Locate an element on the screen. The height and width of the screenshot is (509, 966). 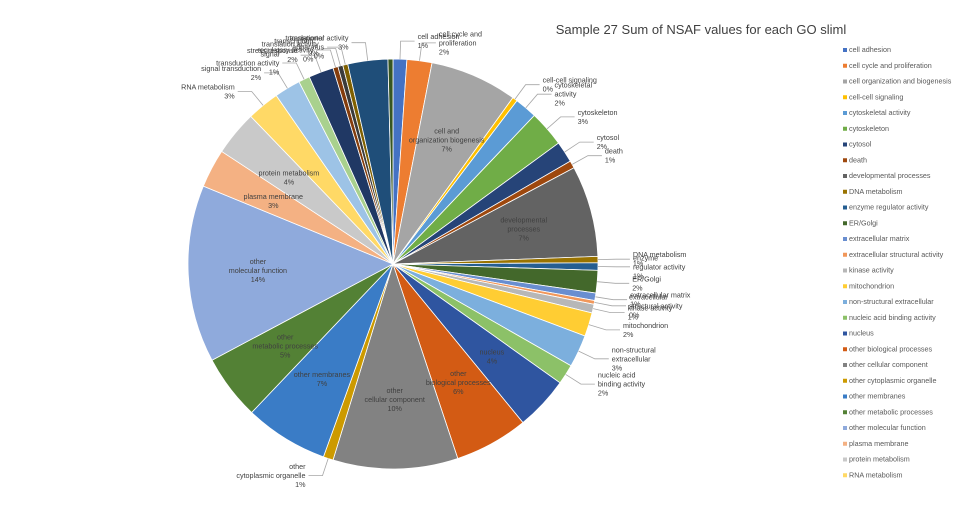
legend-swatch-enzyme-regulator-activity is located at coordinates (845, 207).